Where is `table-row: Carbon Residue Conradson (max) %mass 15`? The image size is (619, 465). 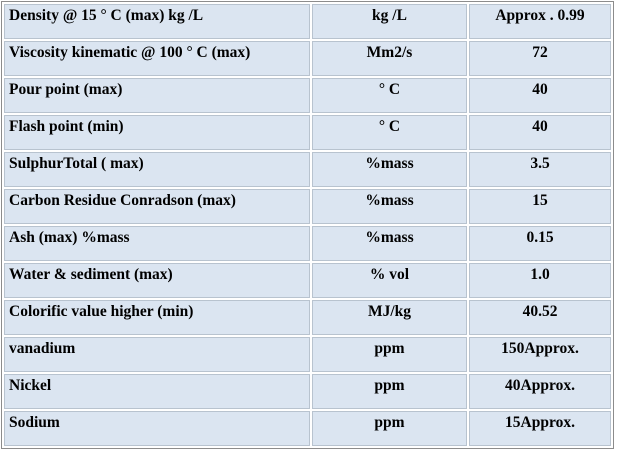
table-row: Carbon Residue Conradson (max) %mass 15 is located at coordinates (307, 206).